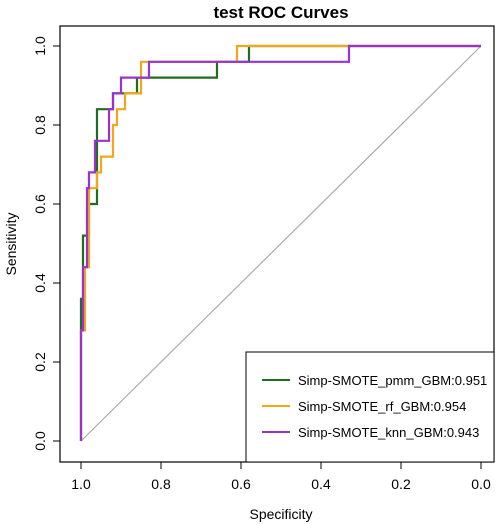  Describe the element at coordinates (281, 476) in the screenshot. I see `x-axis: 1.0 0.8 0.6 0.4 0.2 0.0` at that location.